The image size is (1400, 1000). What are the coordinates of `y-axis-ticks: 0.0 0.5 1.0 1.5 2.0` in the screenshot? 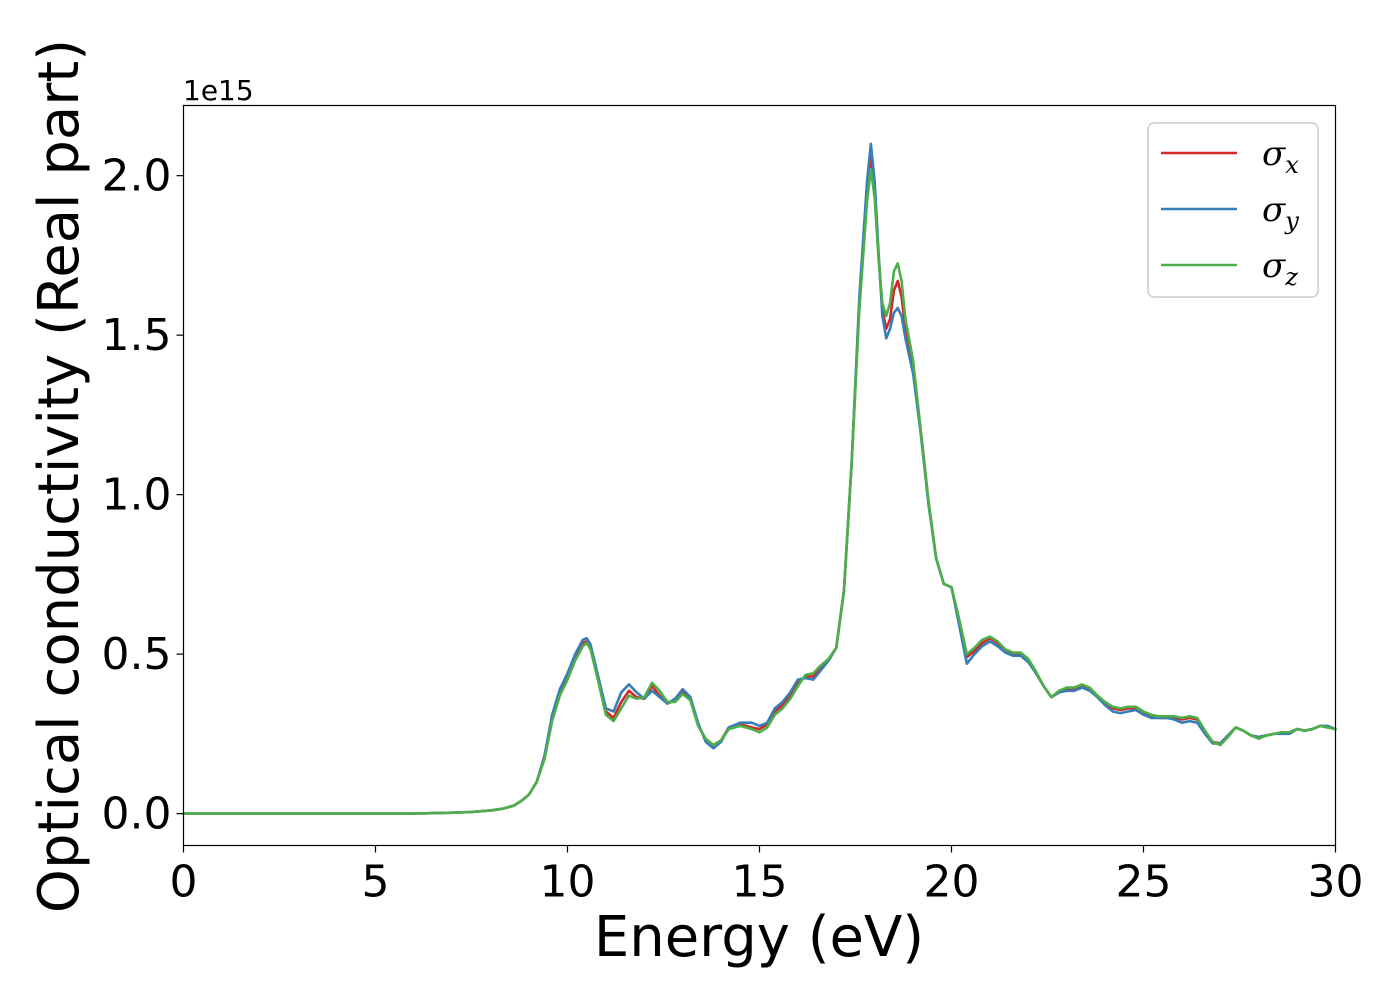 It's located at (143, 495).